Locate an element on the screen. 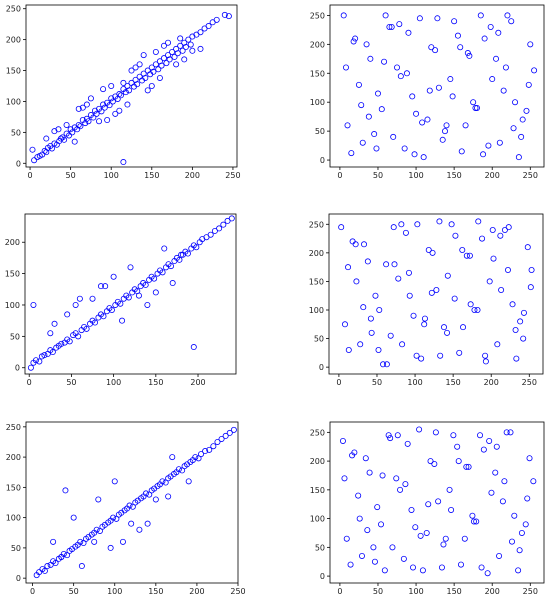 Image resolution: width=550 pixels, height=599 pixels. plot-area is located at coordinates (132, 502).